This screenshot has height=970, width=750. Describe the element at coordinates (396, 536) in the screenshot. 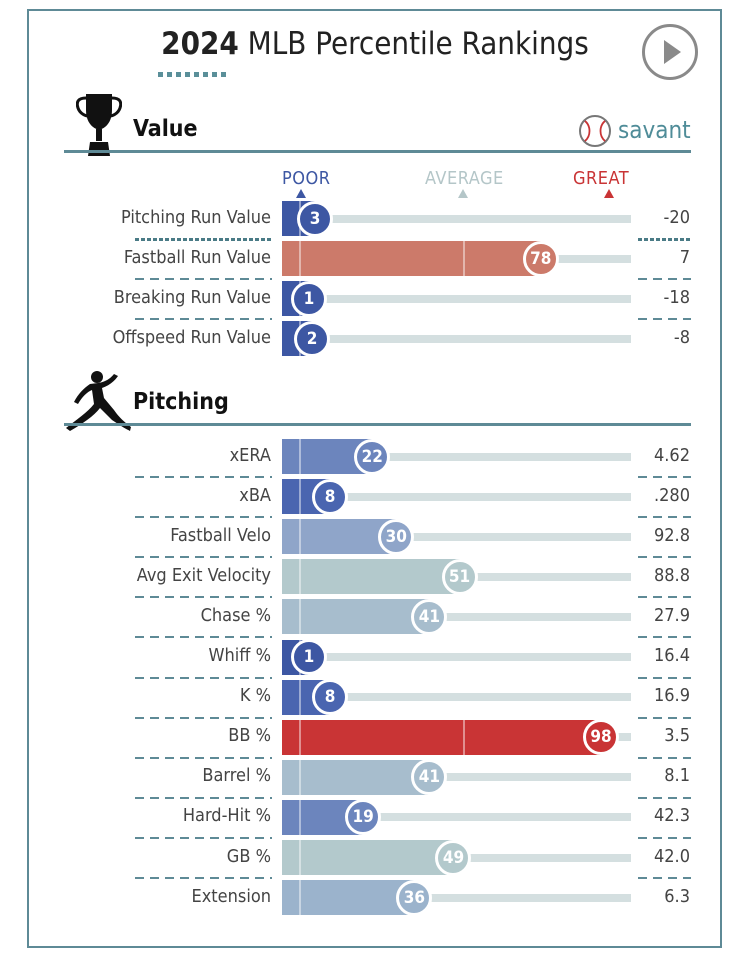

I see `percentile-badge: 30` at that location.